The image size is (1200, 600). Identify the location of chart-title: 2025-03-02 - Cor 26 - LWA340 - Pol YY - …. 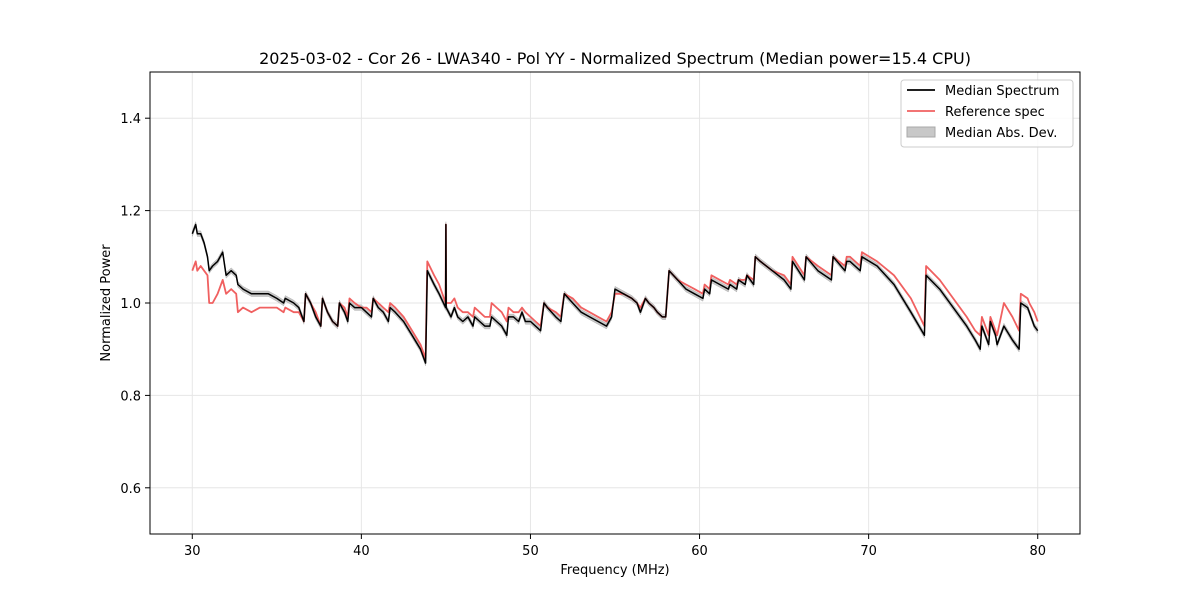
(615, 58).